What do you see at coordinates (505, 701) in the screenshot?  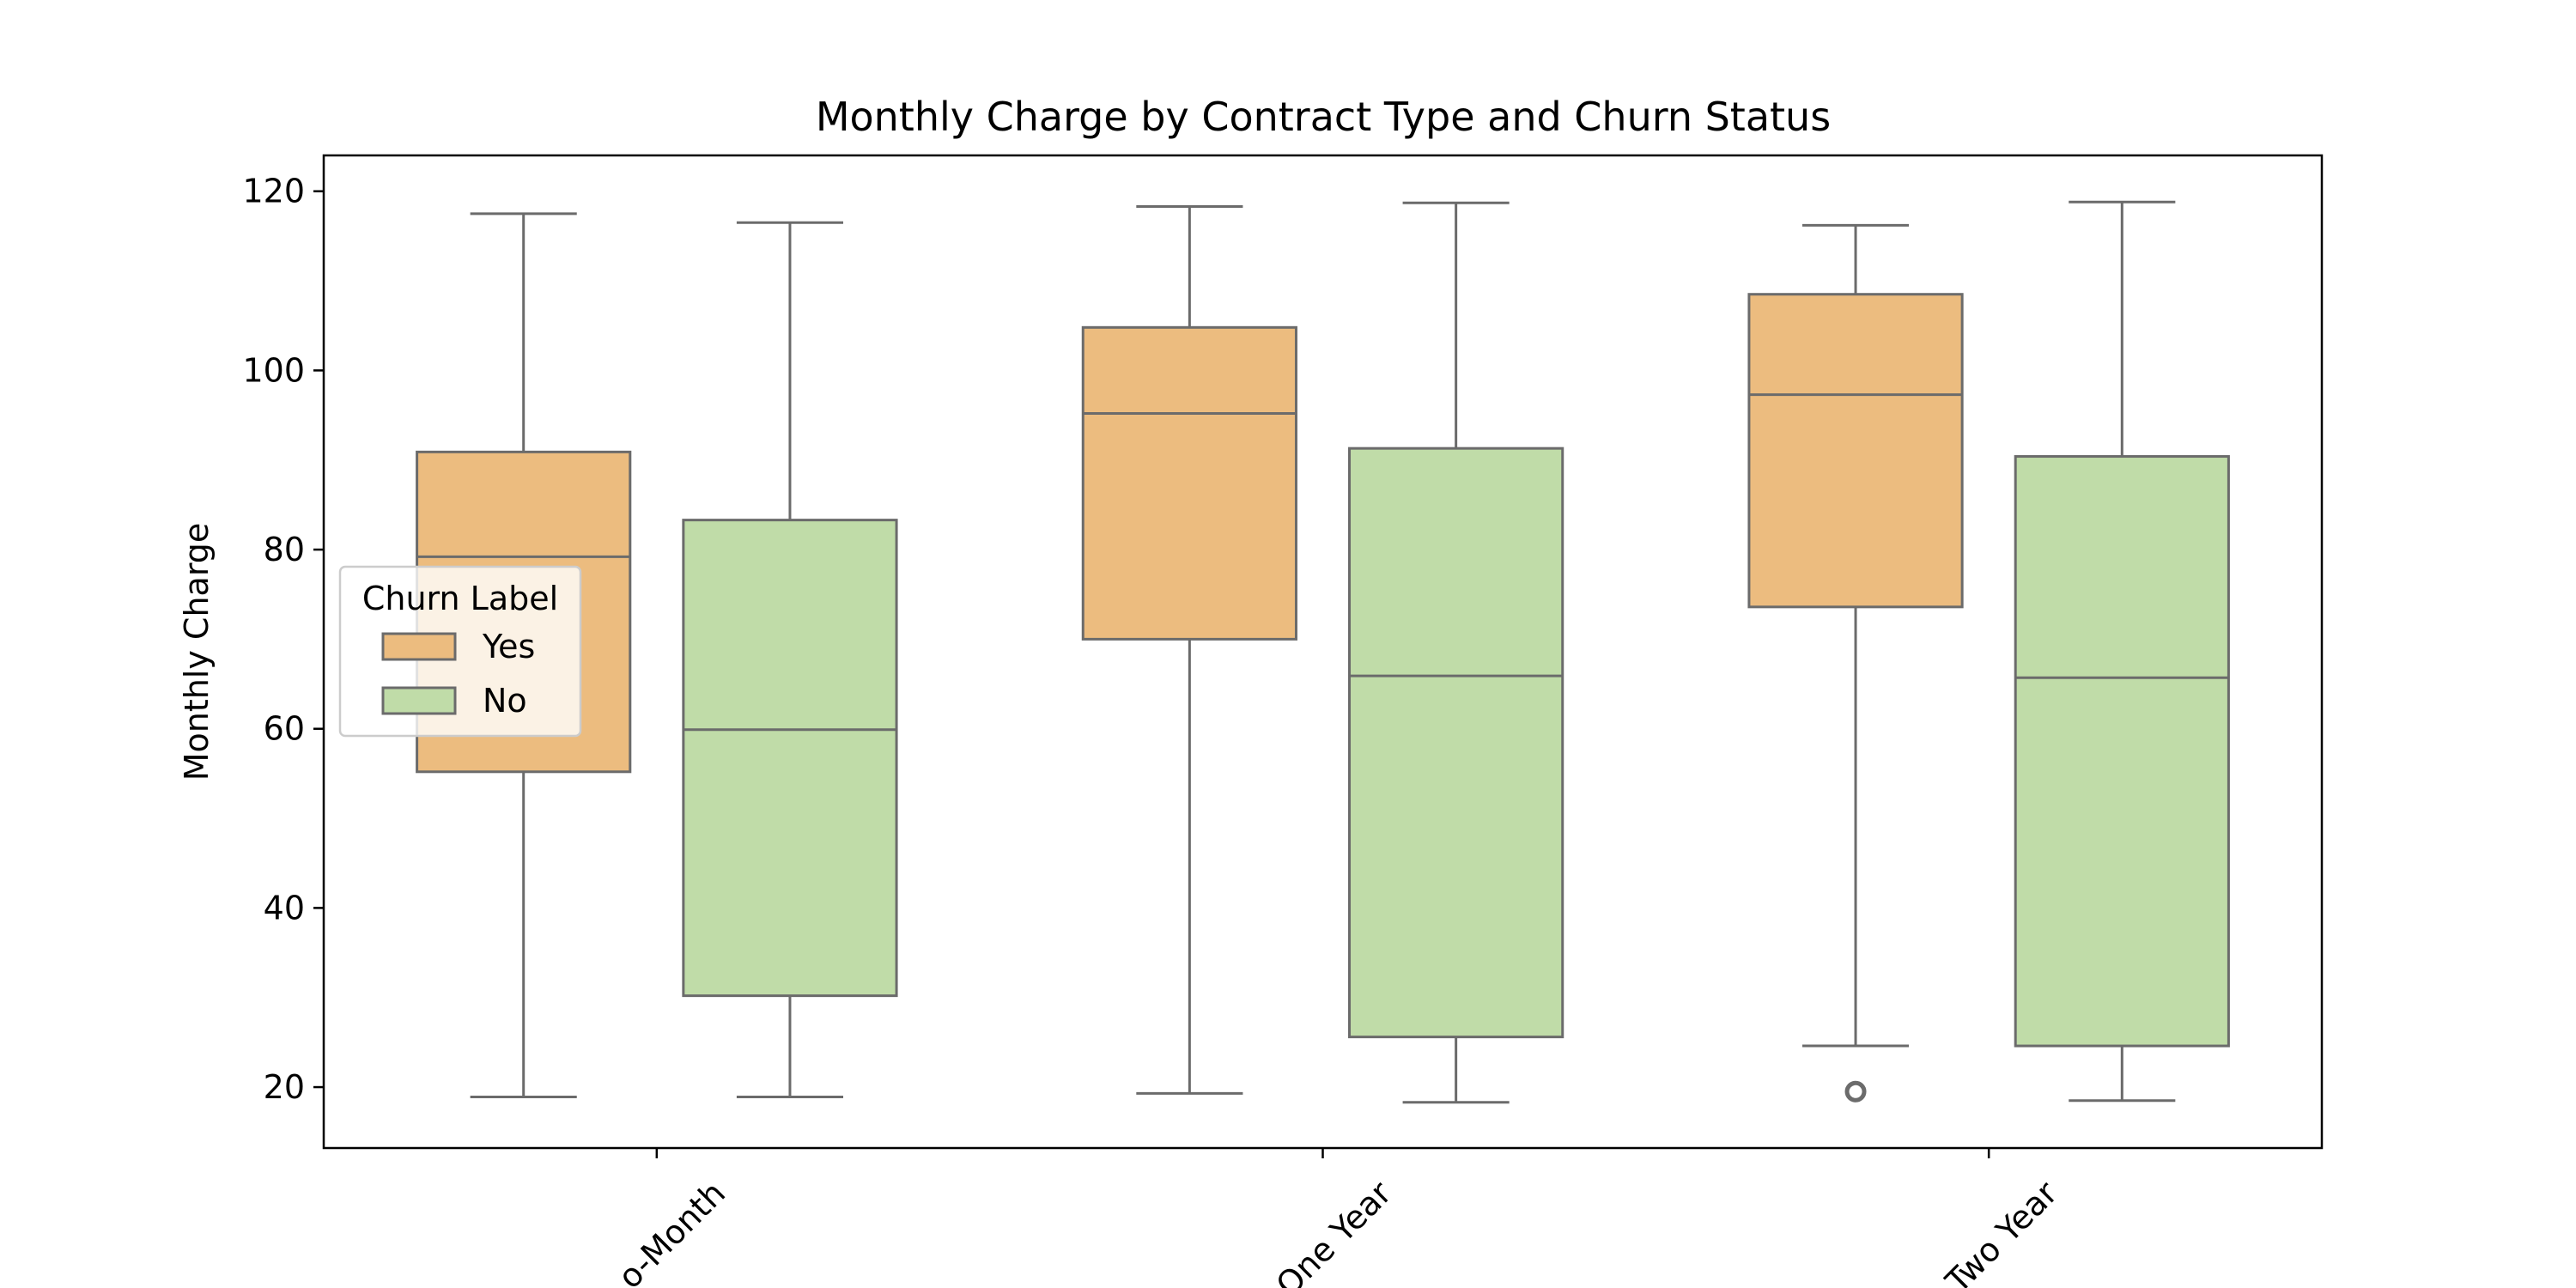 I see `legend-label-no: No` at bounding box center [505, 701].